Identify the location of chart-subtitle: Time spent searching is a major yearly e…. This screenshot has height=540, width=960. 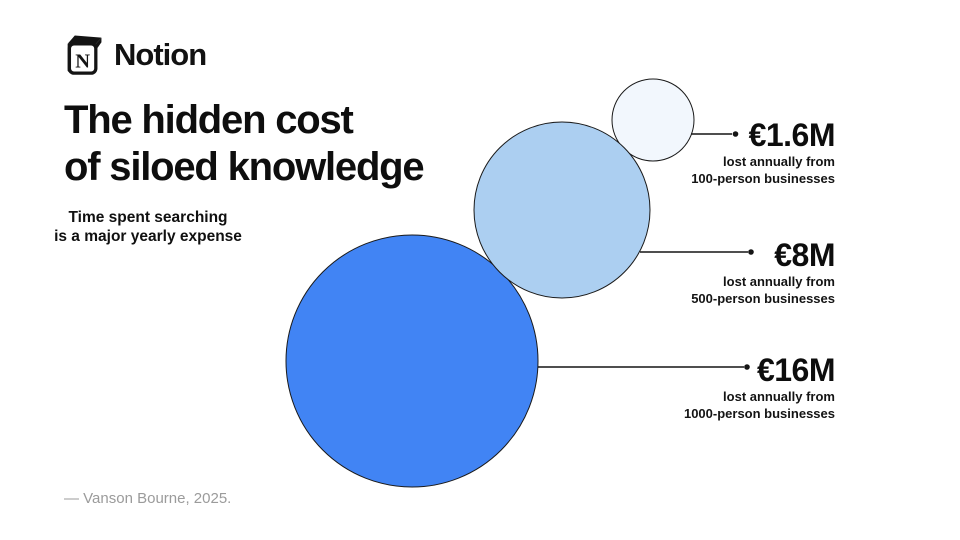
(148, 227).